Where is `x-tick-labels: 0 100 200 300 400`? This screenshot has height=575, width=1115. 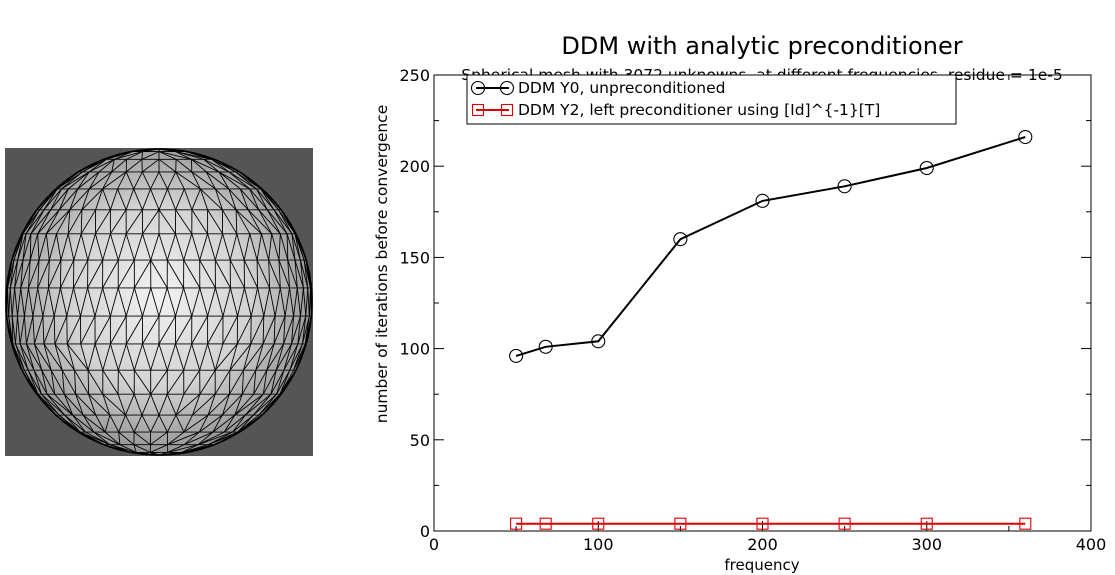
x-tick-labels: 0 100 200 300 400 is located at coordinates (767, 544).